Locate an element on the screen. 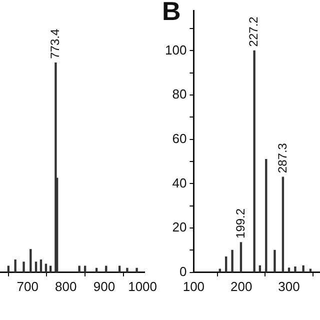  y-tick-label: 0 is located at coordinates (183, 271).